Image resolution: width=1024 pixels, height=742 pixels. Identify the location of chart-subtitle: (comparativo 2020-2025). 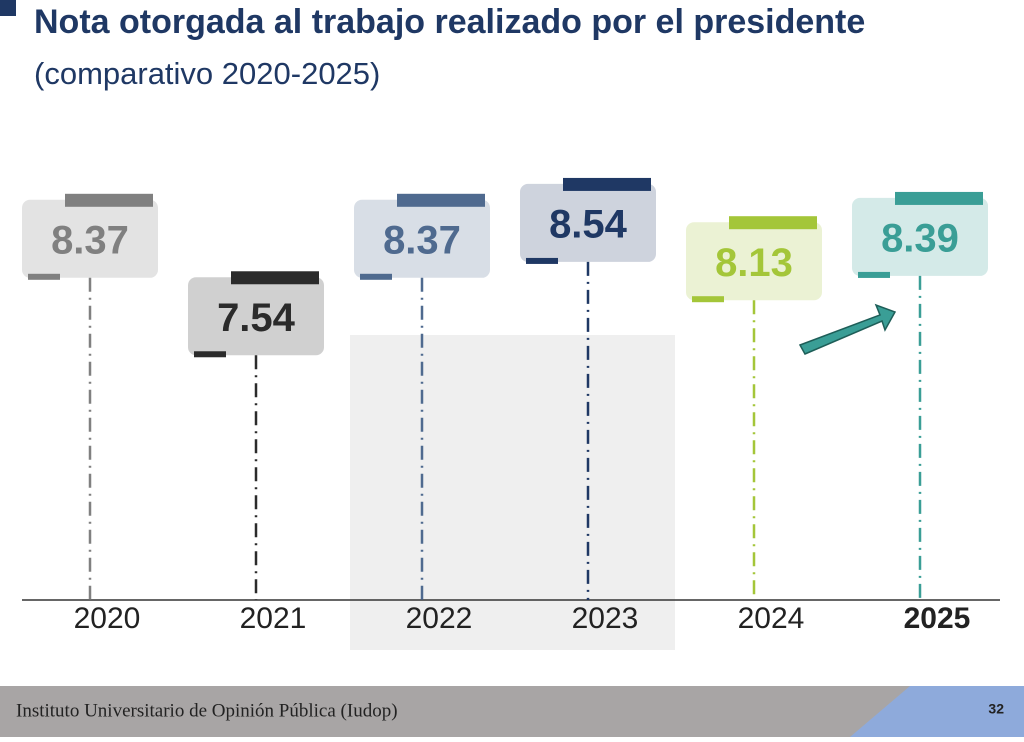
(207, 73).